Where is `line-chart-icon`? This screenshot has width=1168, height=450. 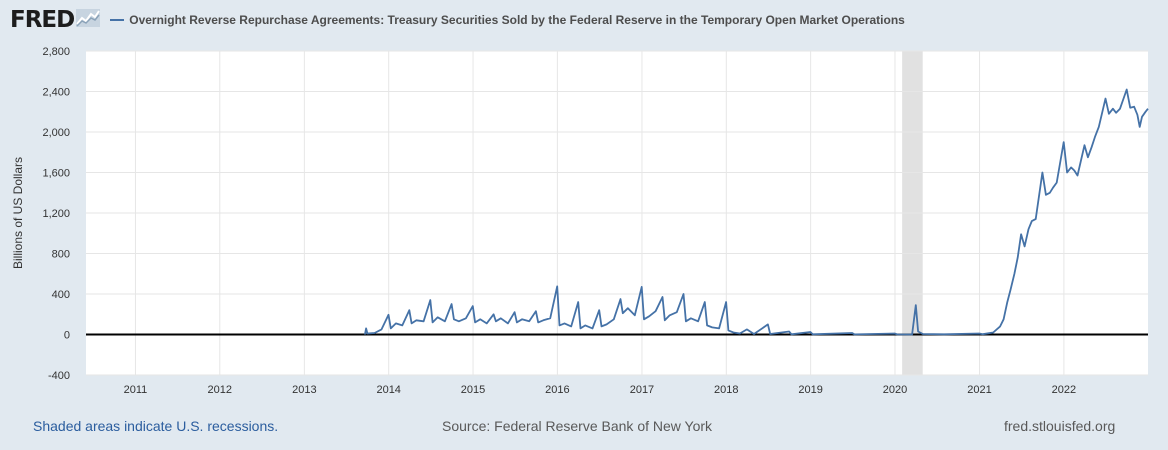
line-chart-icon is located at coordinates (88, 20).